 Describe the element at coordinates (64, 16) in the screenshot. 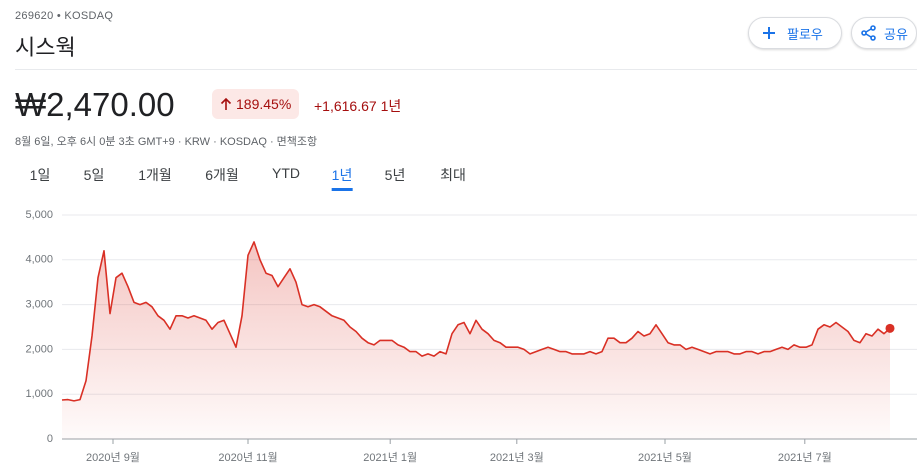

I see `ticker: 269620 • KOSDAQ` at that location.